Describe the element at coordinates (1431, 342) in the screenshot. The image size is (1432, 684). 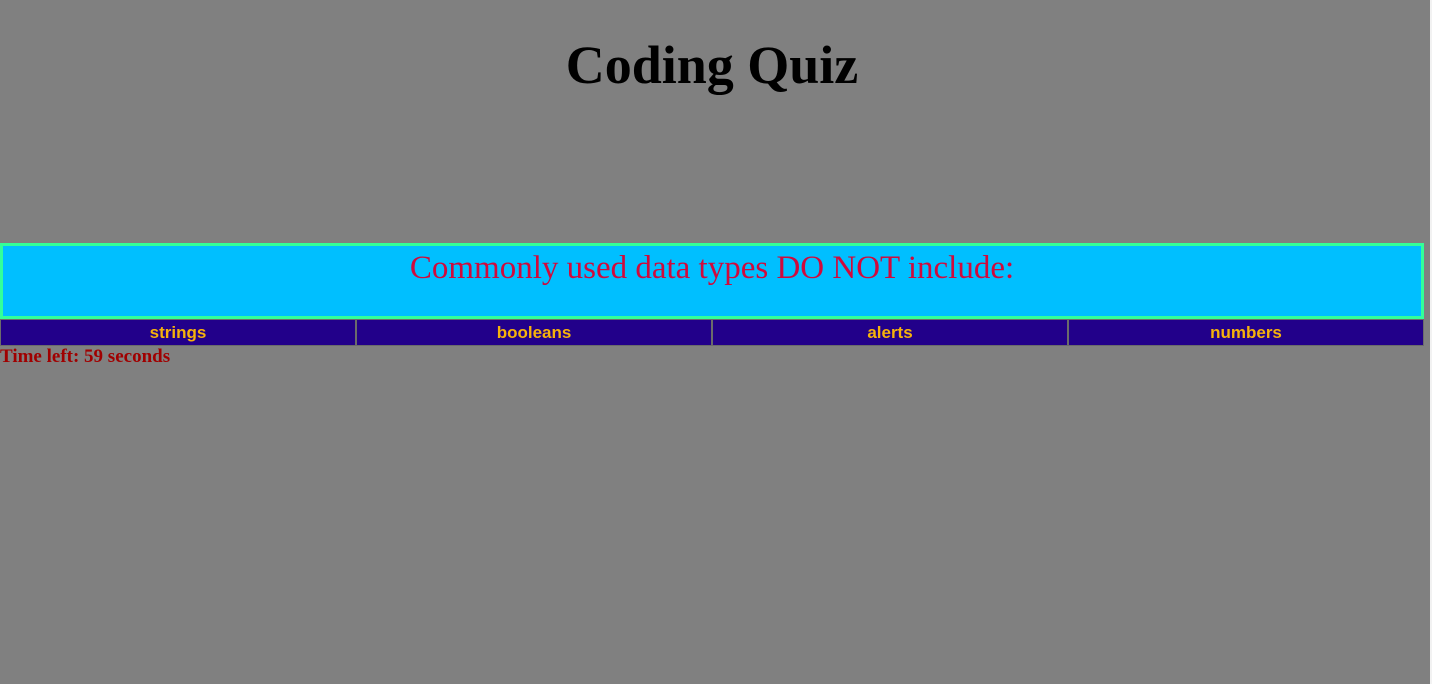
I see `window-edge` at that location.